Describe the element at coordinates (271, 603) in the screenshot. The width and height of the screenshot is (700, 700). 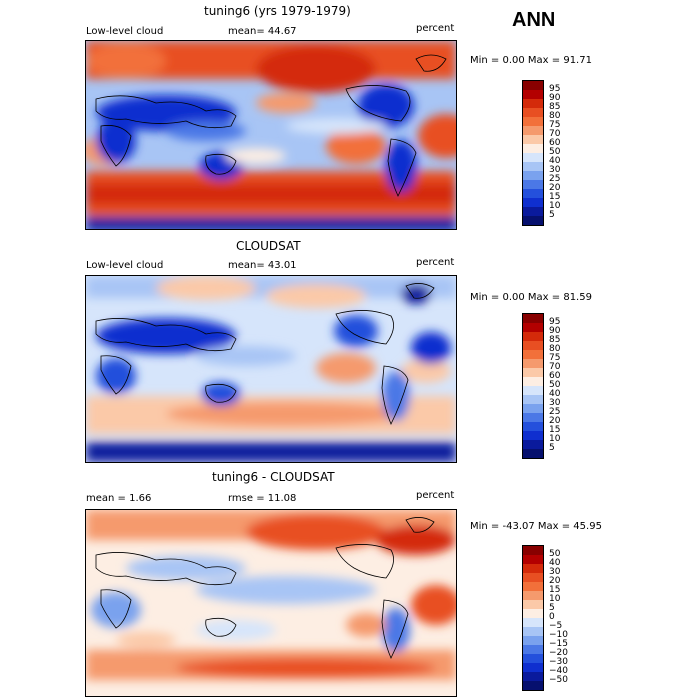
I see `panel-3-map` at that location.